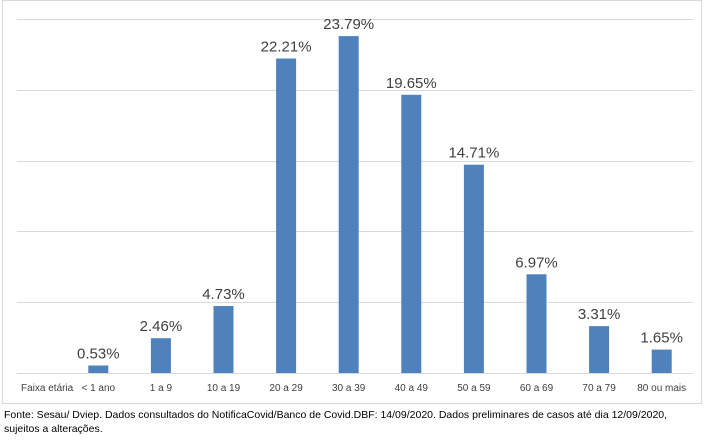  I want to click on x-tick-label: 60 a 69, so click(537, 388).